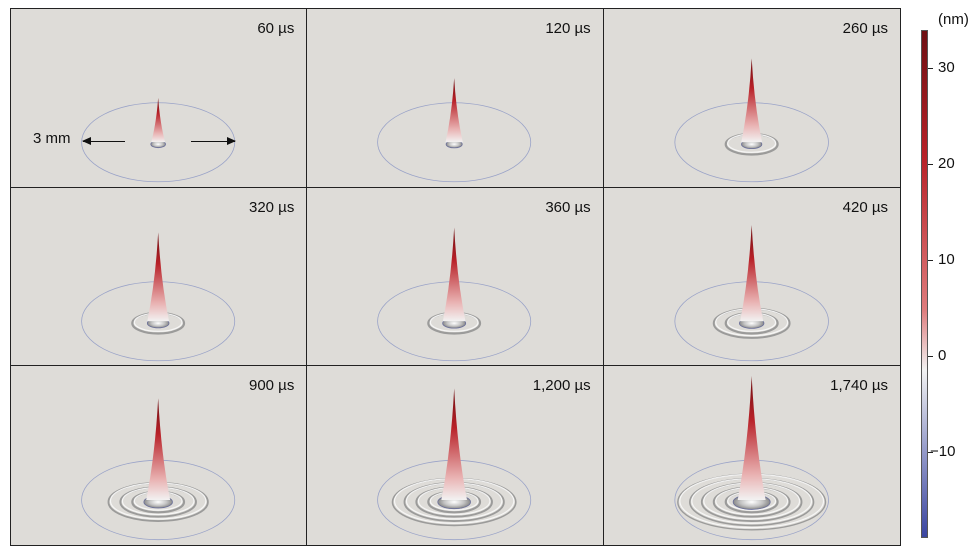  Describe the element at coordinates (946, 164) in the screenshot. I see `colorbar-tick-label: 20` at that location.